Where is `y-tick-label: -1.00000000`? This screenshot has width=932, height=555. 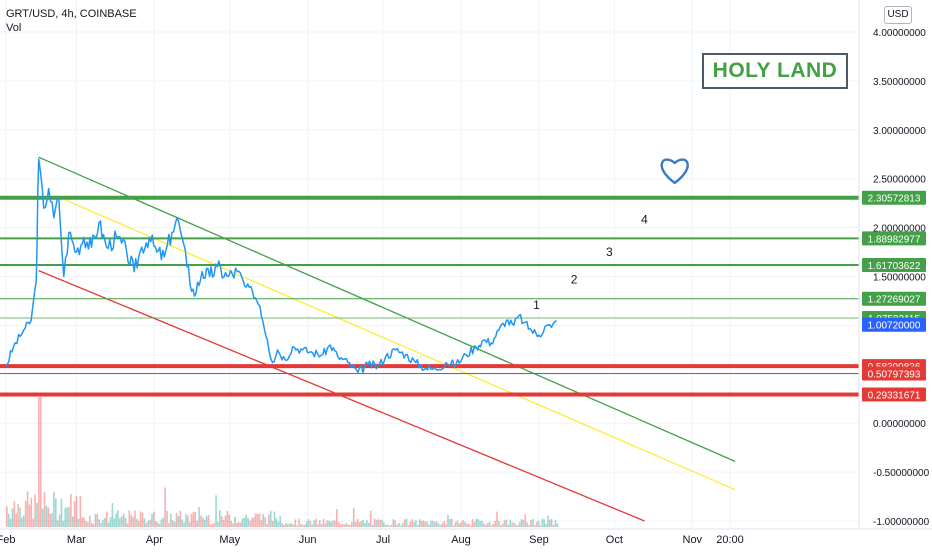 y-tick-label: -1.00000000 is located at coordinates (901, 522).